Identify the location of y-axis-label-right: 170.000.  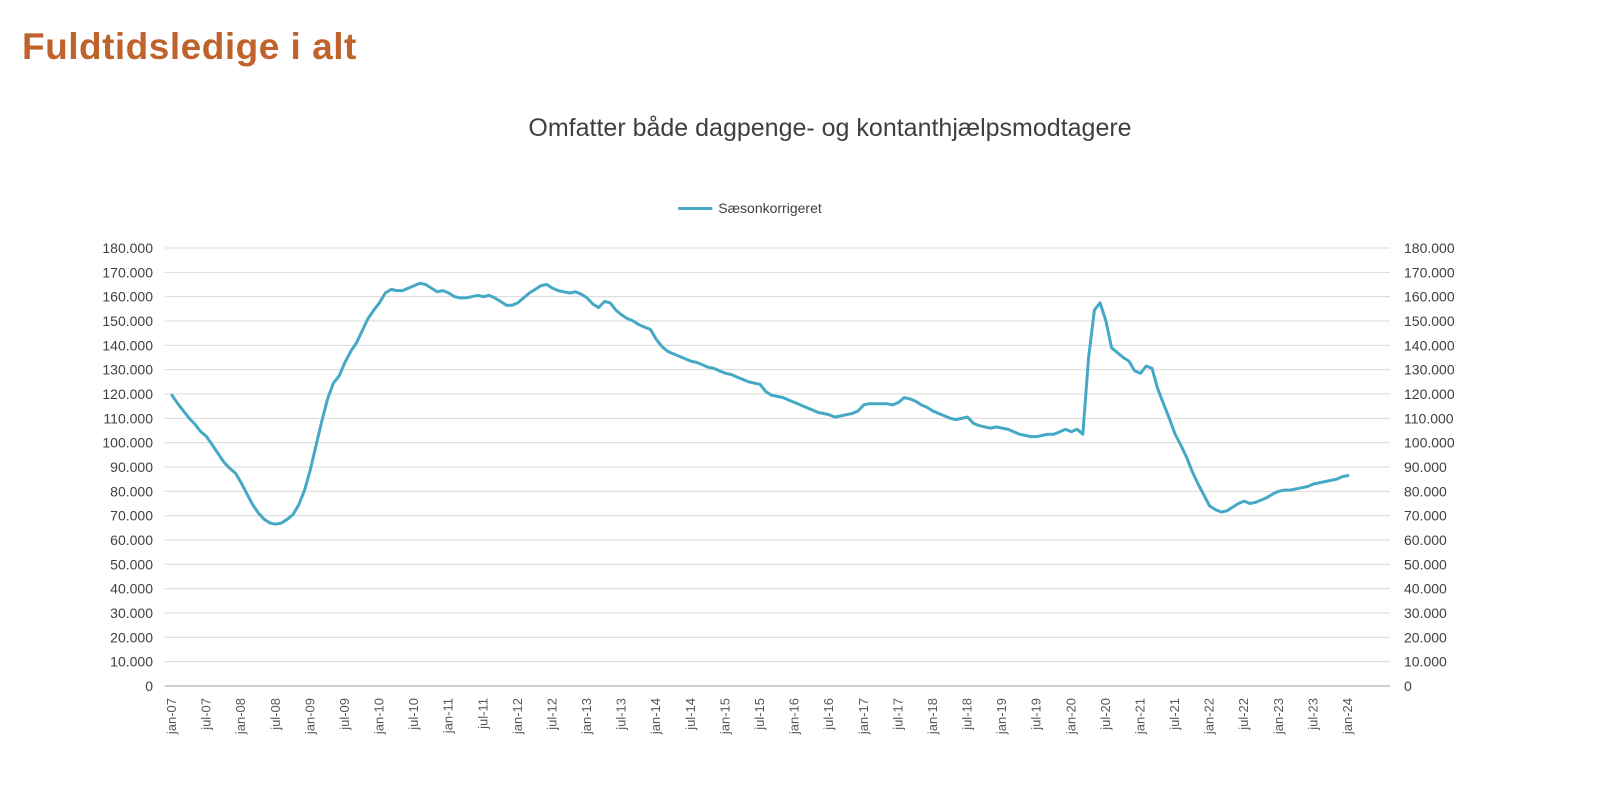
(1429, 272).